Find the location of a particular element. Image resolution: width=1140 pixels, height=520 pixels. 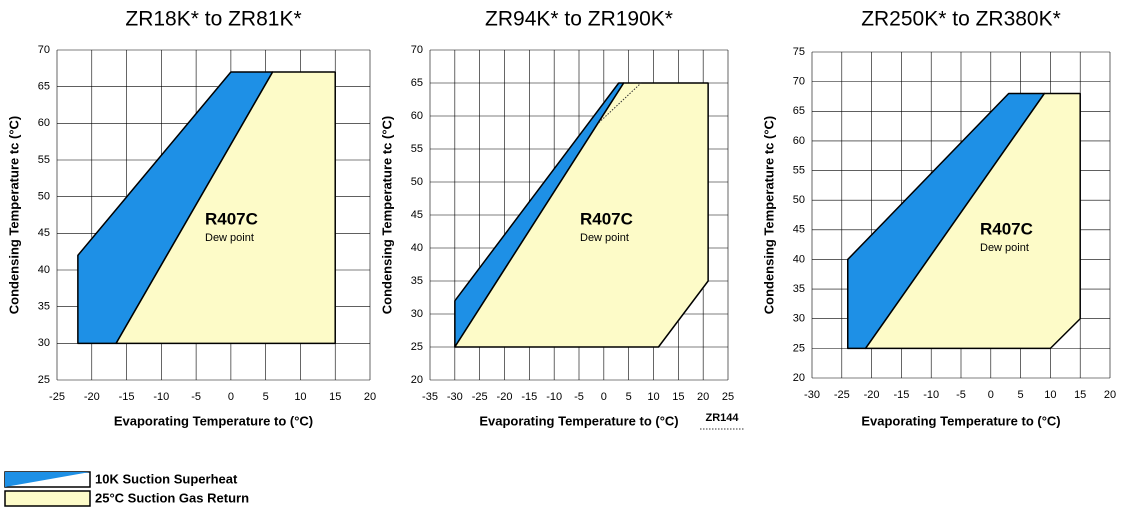

legend-label: 25°C Suction Gas Return is located at coordinates (172, 497).